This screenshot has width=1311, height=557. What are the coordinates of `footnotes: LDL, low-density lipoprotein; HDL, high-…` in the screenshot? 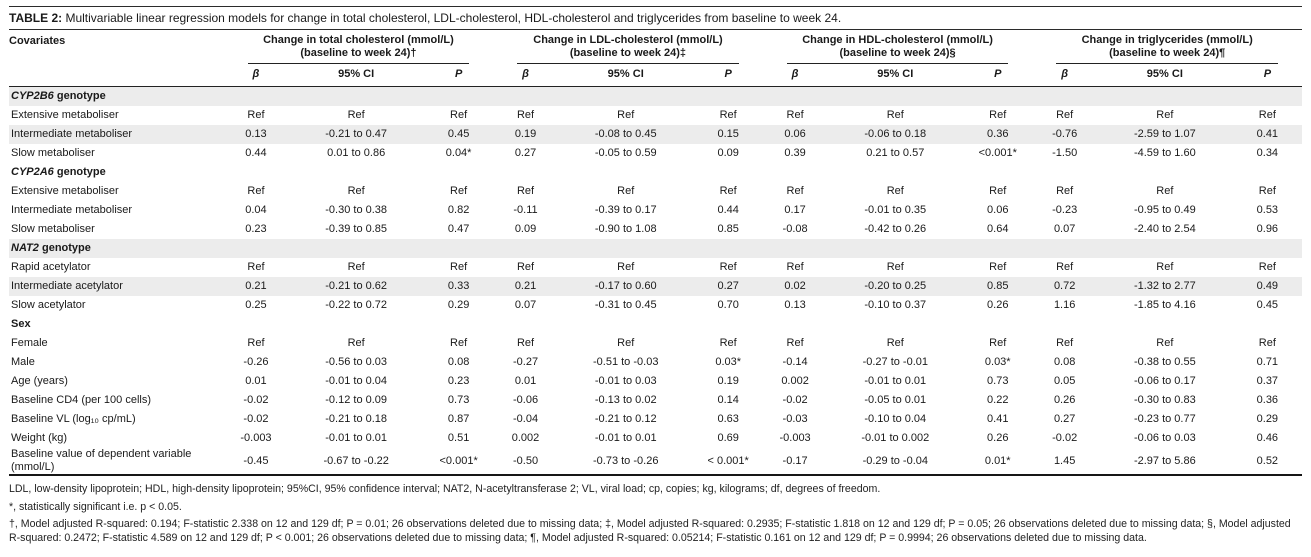 It's located at (655, 510).